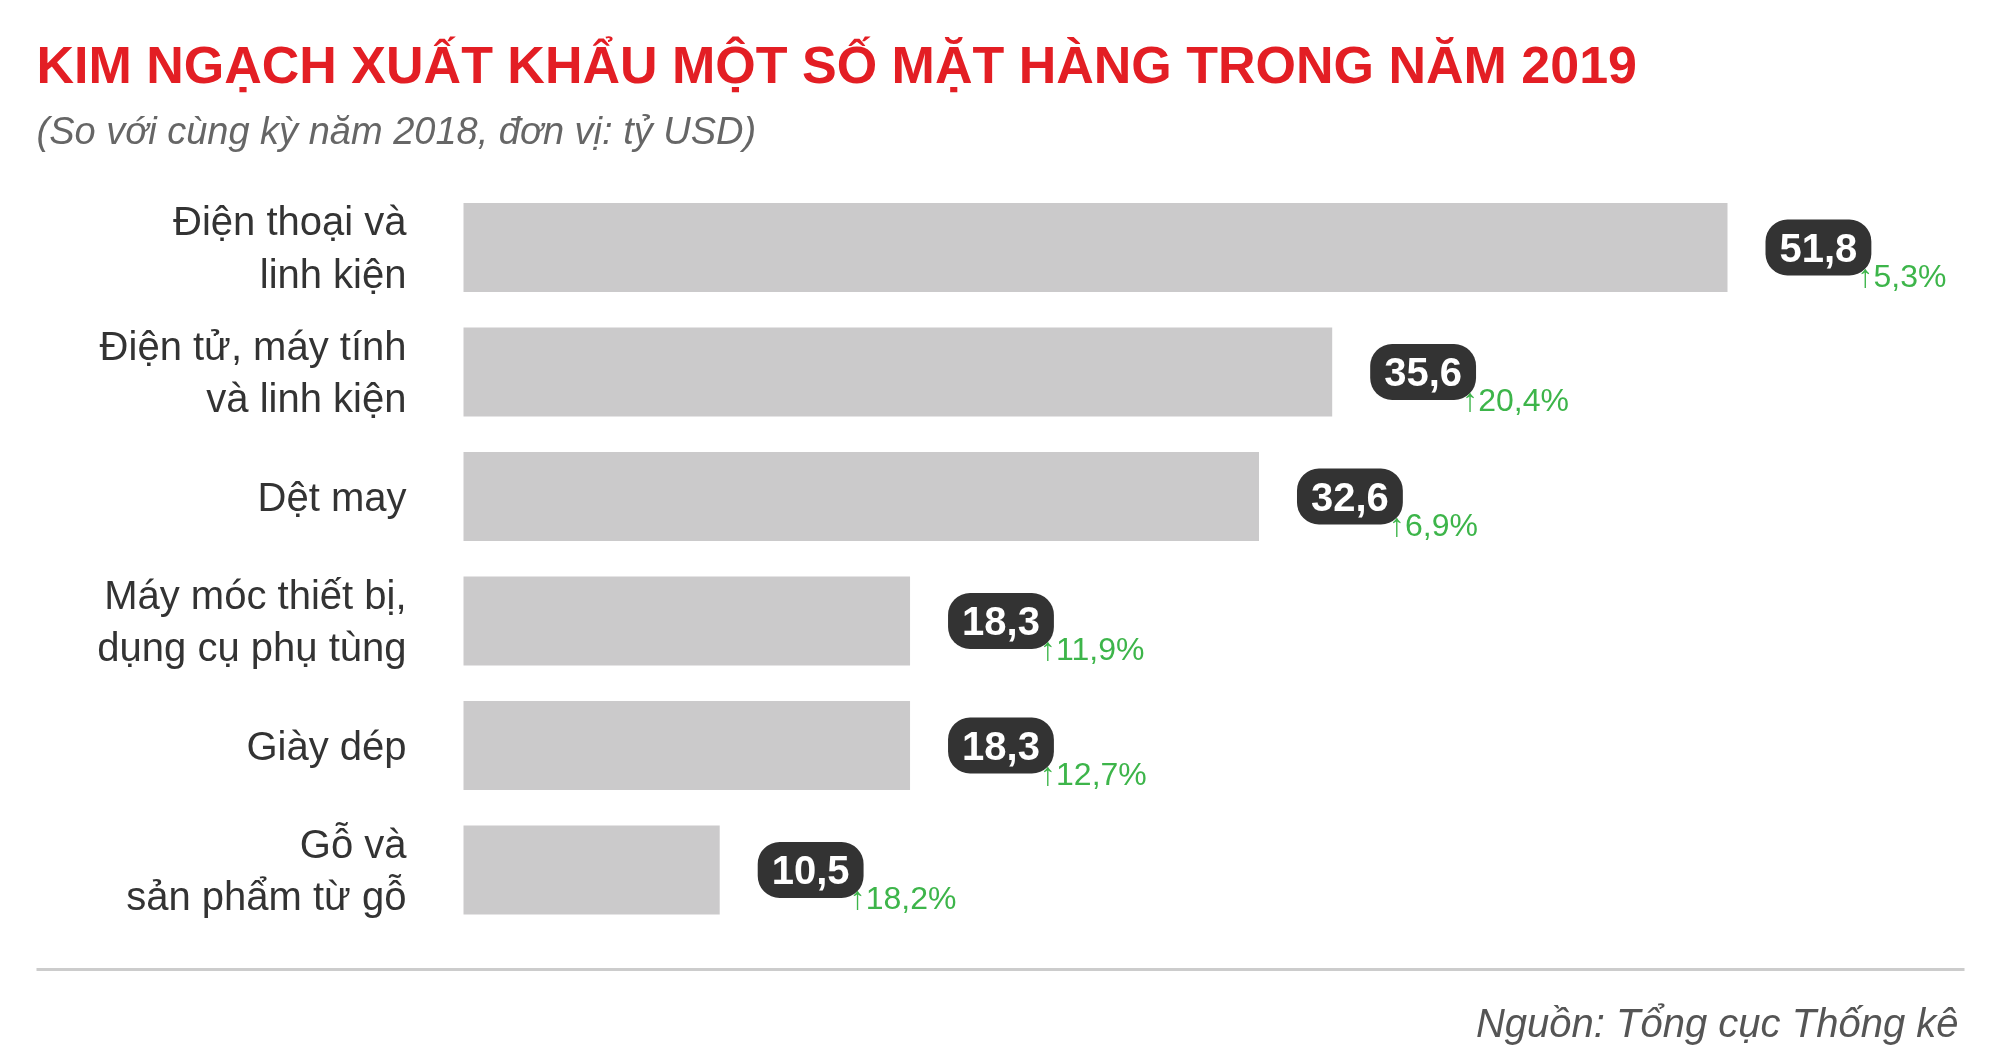  Describe the element at coordinates (326, 745) in the screenshot. I see `y-tick-label: Giày dép` at that location.